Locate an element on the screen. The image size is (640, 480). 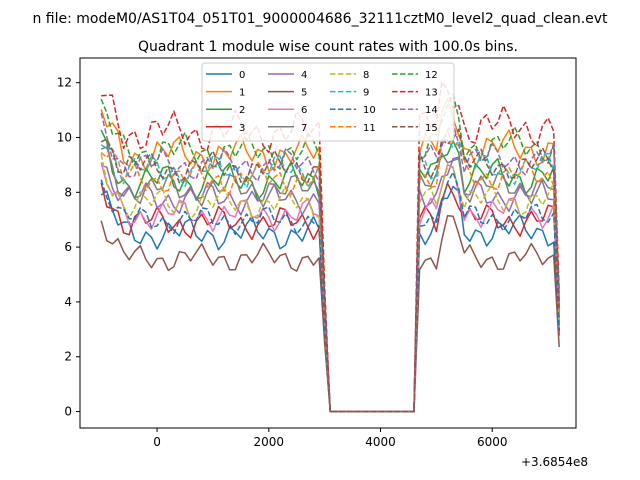
legend-label-14: 14 is located at coordinates (431, 110).